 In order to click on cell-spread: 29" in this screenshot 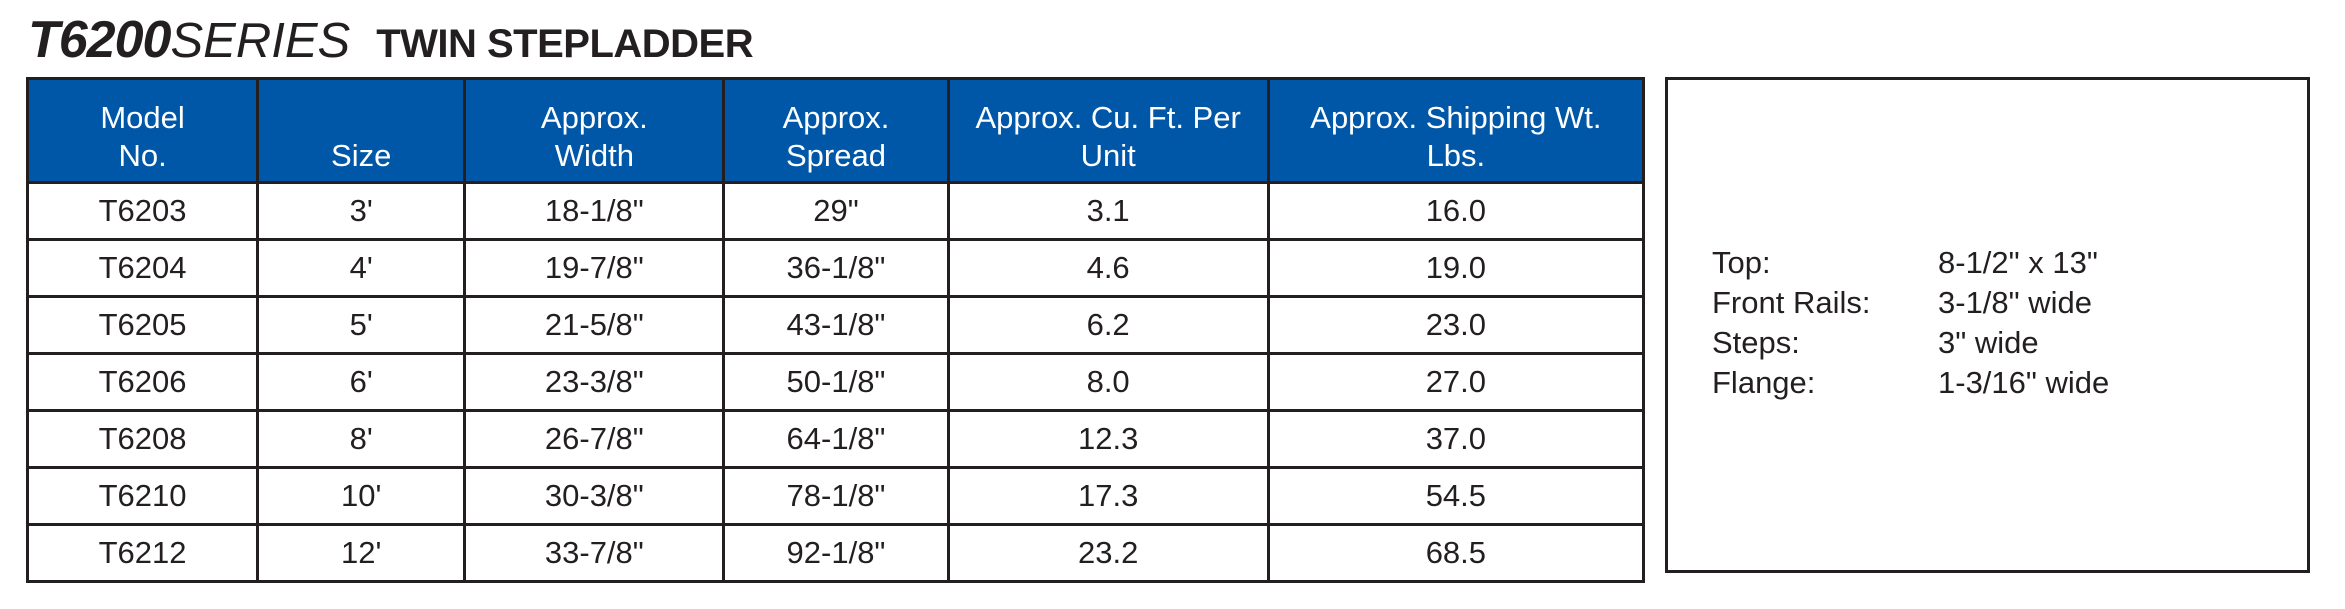, I will do `click(836, 211)`.